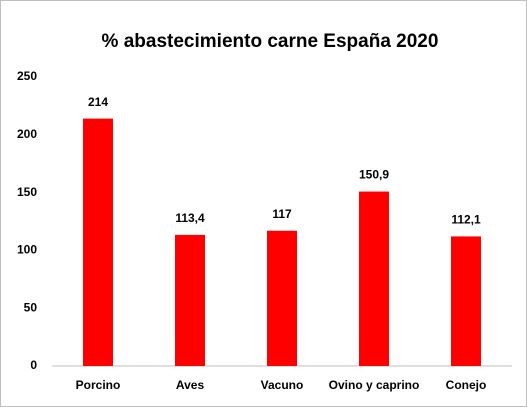 The image size is (527, 407). I want to click on y-tick-label: 100, so click(27, 250).